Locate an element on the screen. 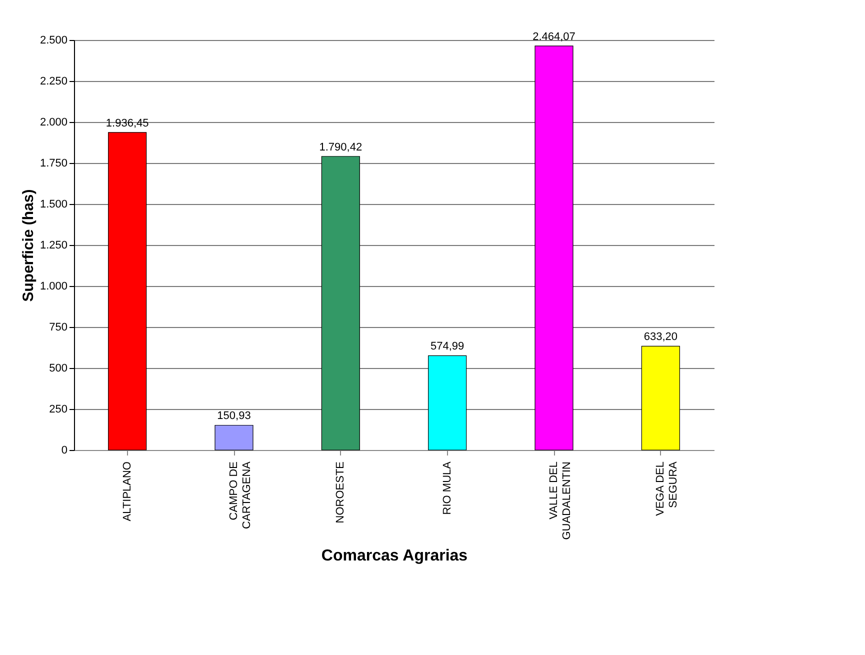  data-label: 574,99 is located at coordinates (447, 346).